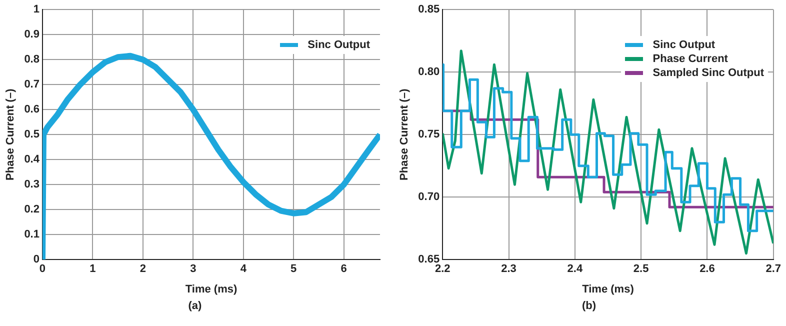 The height and width of the screenshot is (326, 786). Describe the element at coordinates (32, 184) in the screenshot. I see `y-tick-label: 0.3` at that location.